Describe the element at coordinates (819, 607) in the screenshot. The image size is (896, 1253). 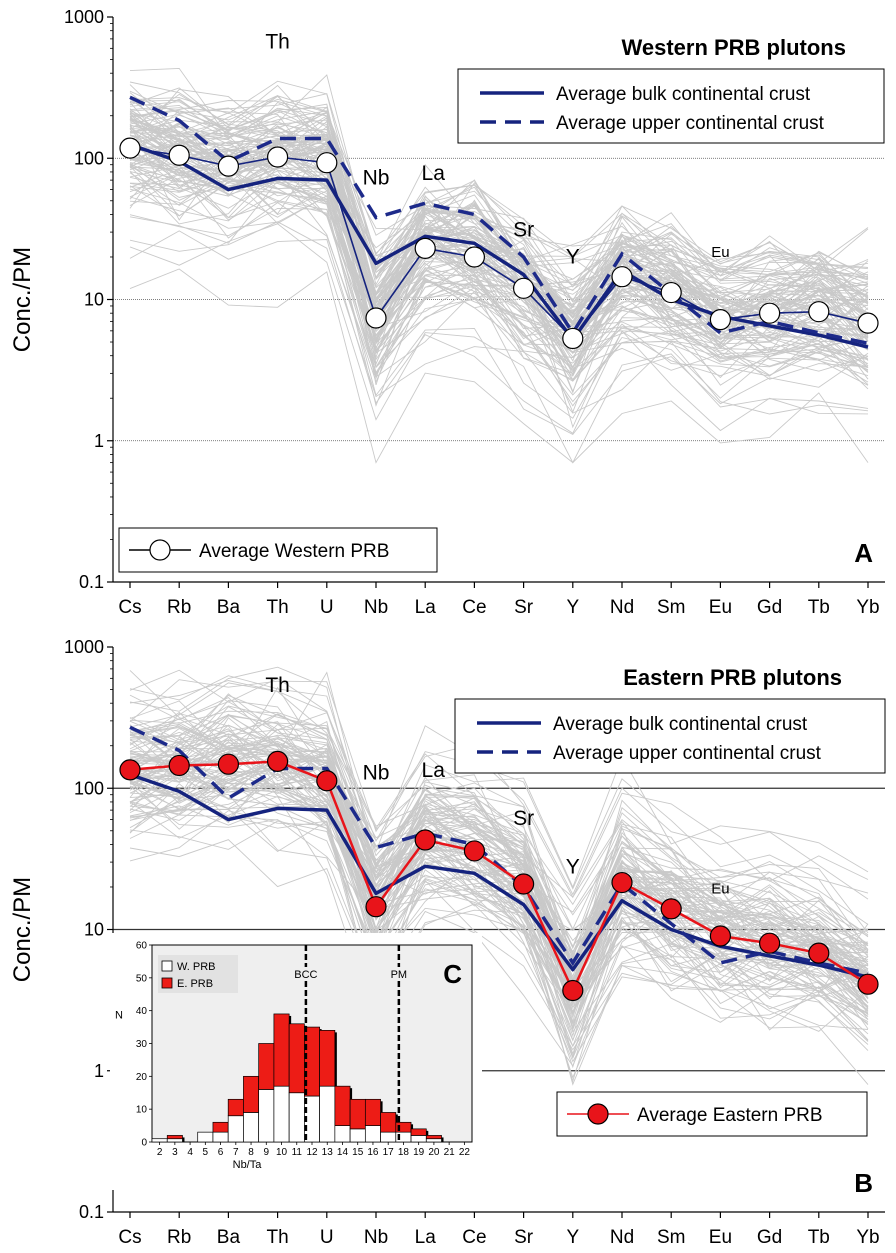
I see `x-tick-label: Tb` at that location.